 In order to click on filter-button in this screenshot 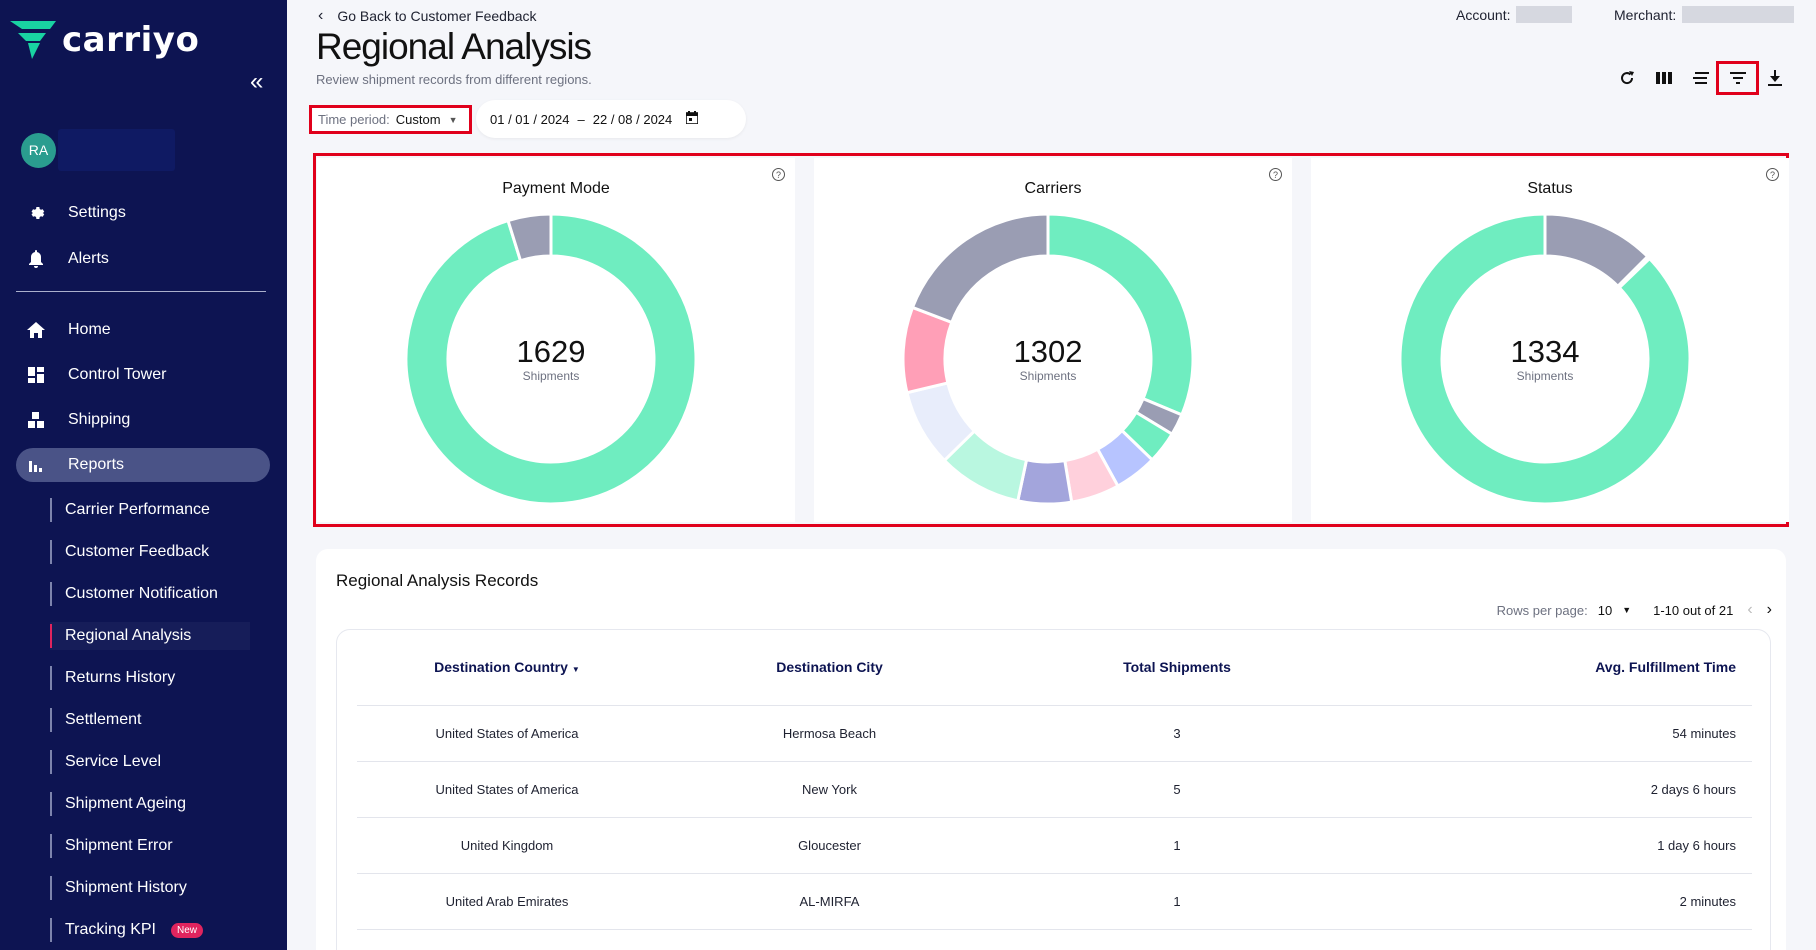, I will do `click(1737, 78)`.